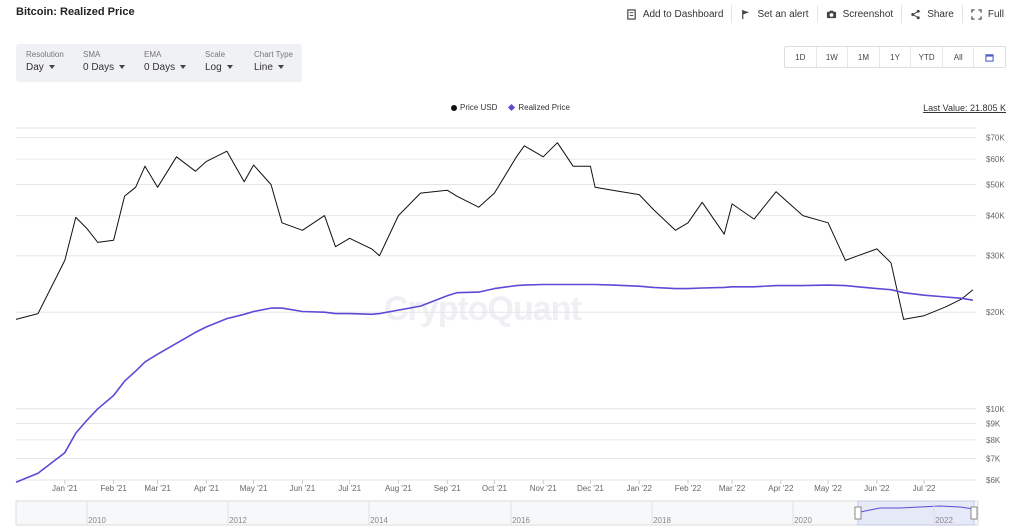 This screenshot has height=529, width=1024. What do you see at coordinates (379, 520) in the screenshot?
I see `navigator-year-label: 2014` at bounding box center [379, 520].